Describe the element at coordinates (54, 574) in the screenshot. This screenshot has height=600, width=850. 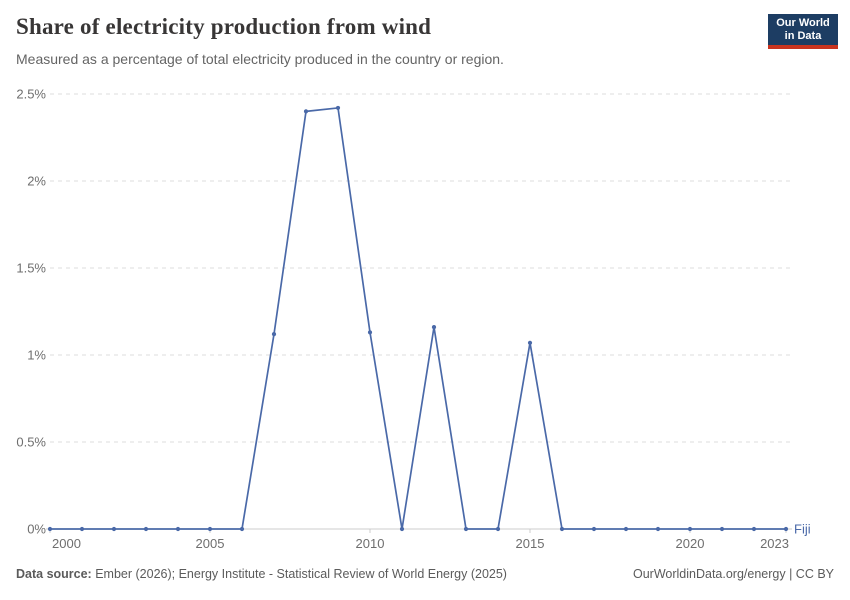
I see `data-source-label: Data source:` at that location.